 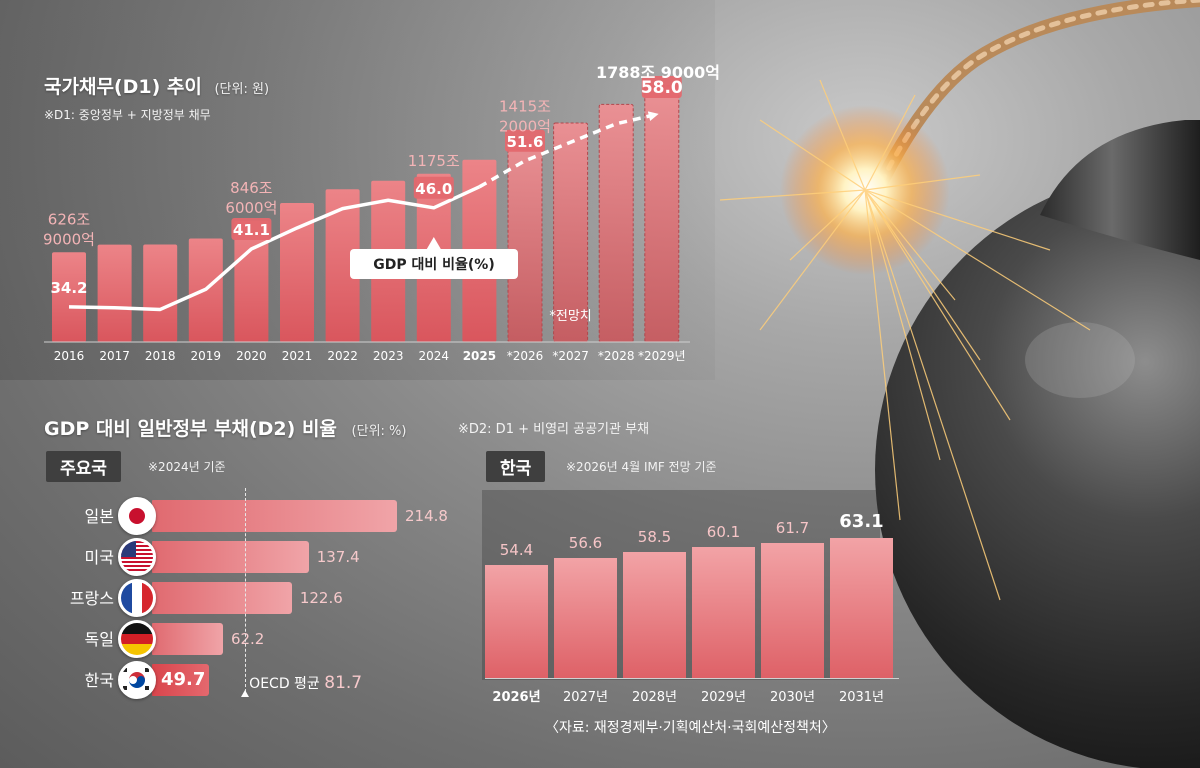 I want to click on country-label: 미국, so click(x=99, y=557).